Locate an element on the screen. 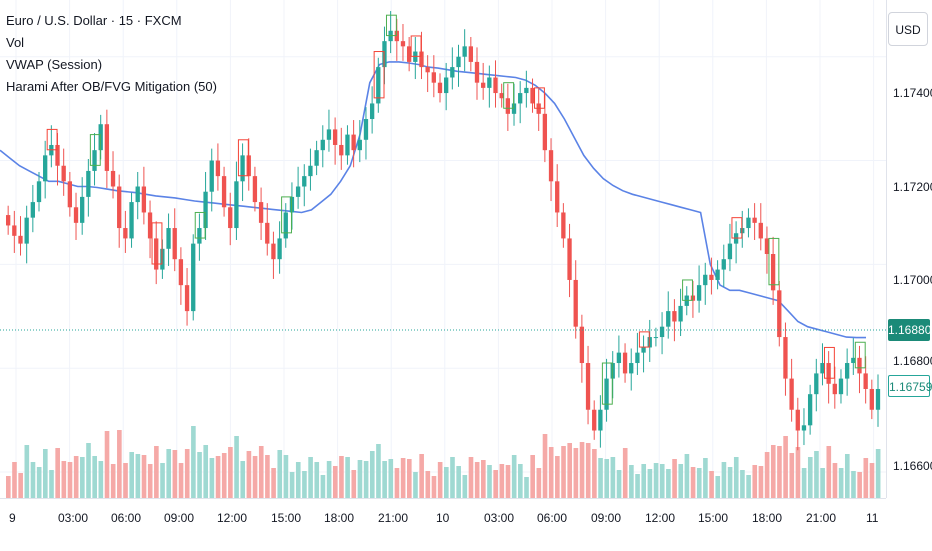  time-tick: 09:00 is located at coordinates (179, 518).